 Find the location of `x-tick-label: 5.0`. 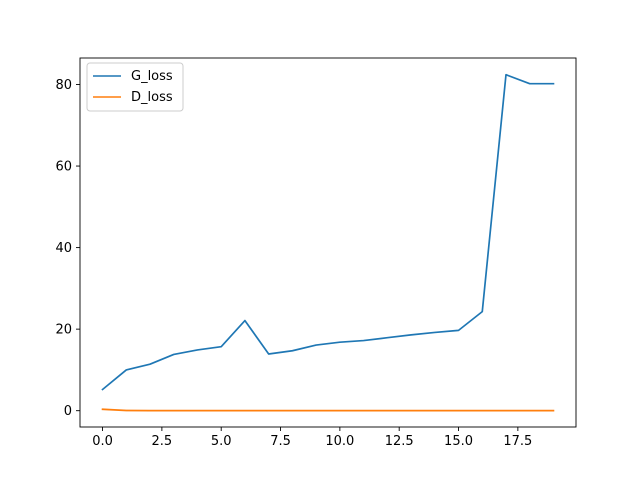

x-tick-label: 5.0 is located at coordinates (221, 441).